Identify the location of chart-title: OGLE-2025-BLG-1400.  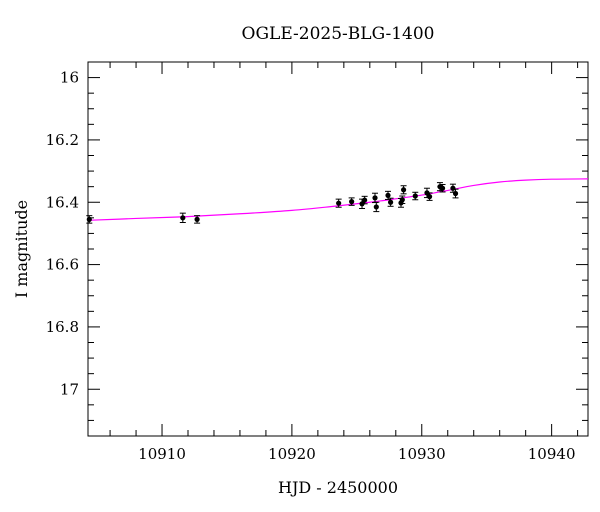
(338, 34).